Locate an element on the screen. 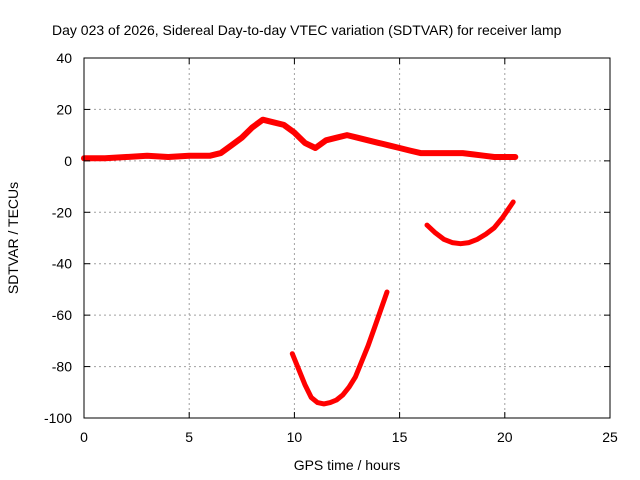 Image resolution: width=640 pixels, height=480 pixels. y-tick-label: -100 is located at coordinates (58, 418).